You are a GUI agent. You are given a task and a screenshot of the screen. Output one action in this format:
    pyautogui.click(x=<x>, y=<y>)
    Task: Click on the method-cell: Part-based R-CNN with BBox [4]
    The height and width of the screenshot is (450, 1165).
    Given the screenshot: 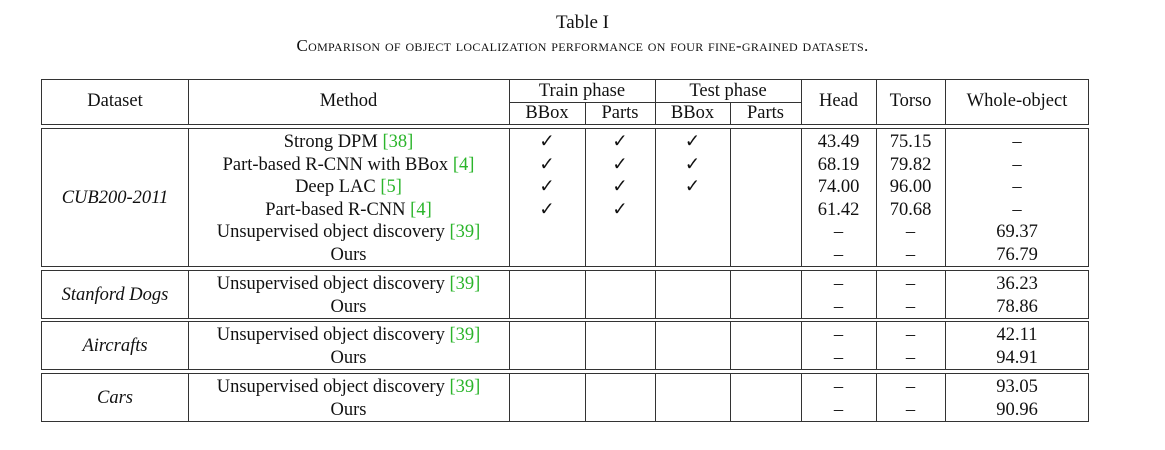 What is the action you would take?
    pyautogui.click(x=348, y=165)
    